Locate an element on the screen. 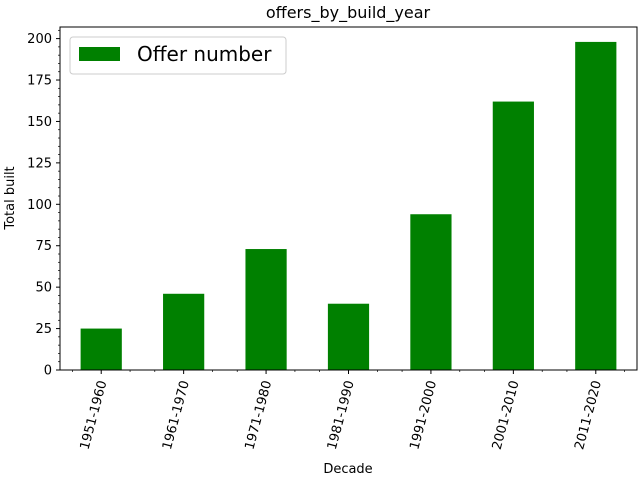 The image size is (640, 480). x-tick-label: 2011-2020 is located at coordinates (588, 415).